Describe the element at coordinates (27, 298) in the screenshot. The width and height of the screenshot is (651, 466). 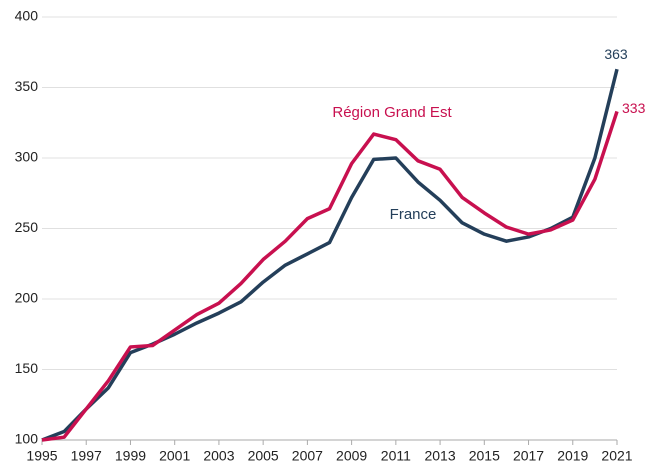
I see `y-tick-label: 200` at that location.